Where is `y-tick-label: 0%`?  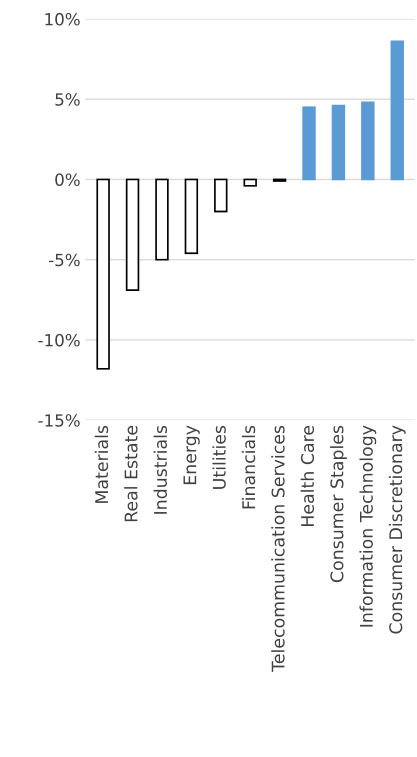
y-tick-label: 0% is located at coordinates (67, 179).